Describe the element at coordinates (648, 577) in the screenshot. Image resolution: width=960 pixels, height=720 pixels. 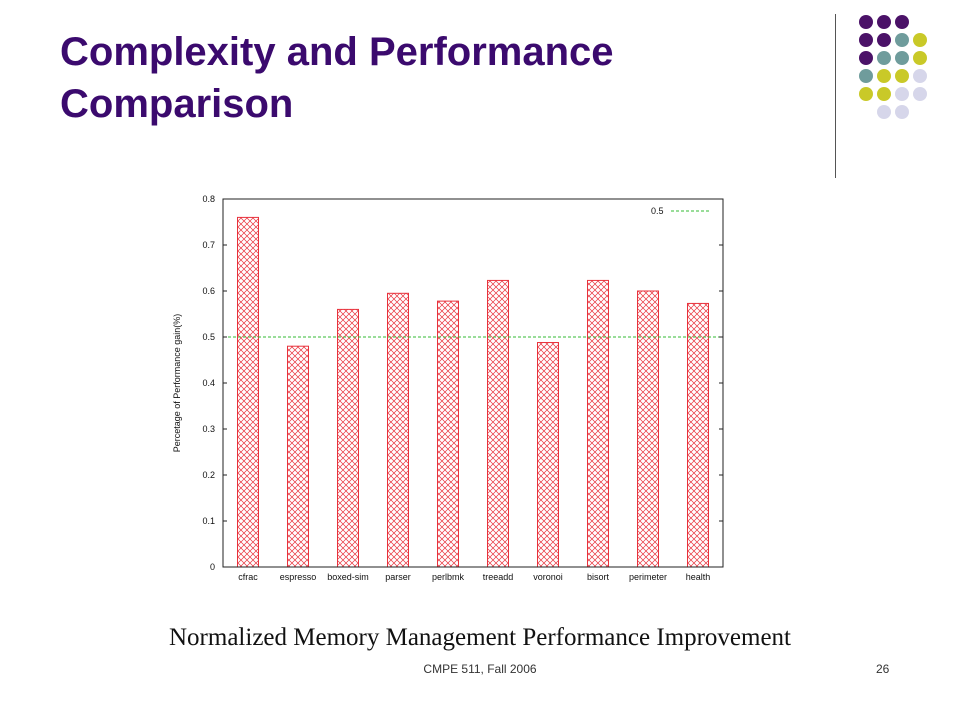
I see `x-tick-label: perimeter` at that location.